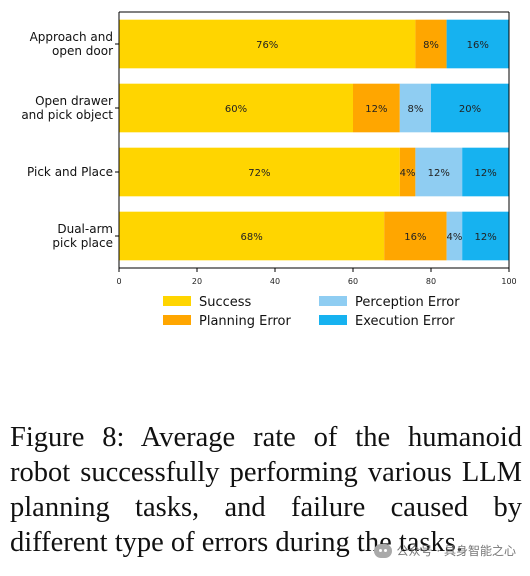 The width and height of the screenshot is (530, 576). Describe the element at coordinates (245, 321) in the screenshot. I see `legend-label: Planning Error` at that location.